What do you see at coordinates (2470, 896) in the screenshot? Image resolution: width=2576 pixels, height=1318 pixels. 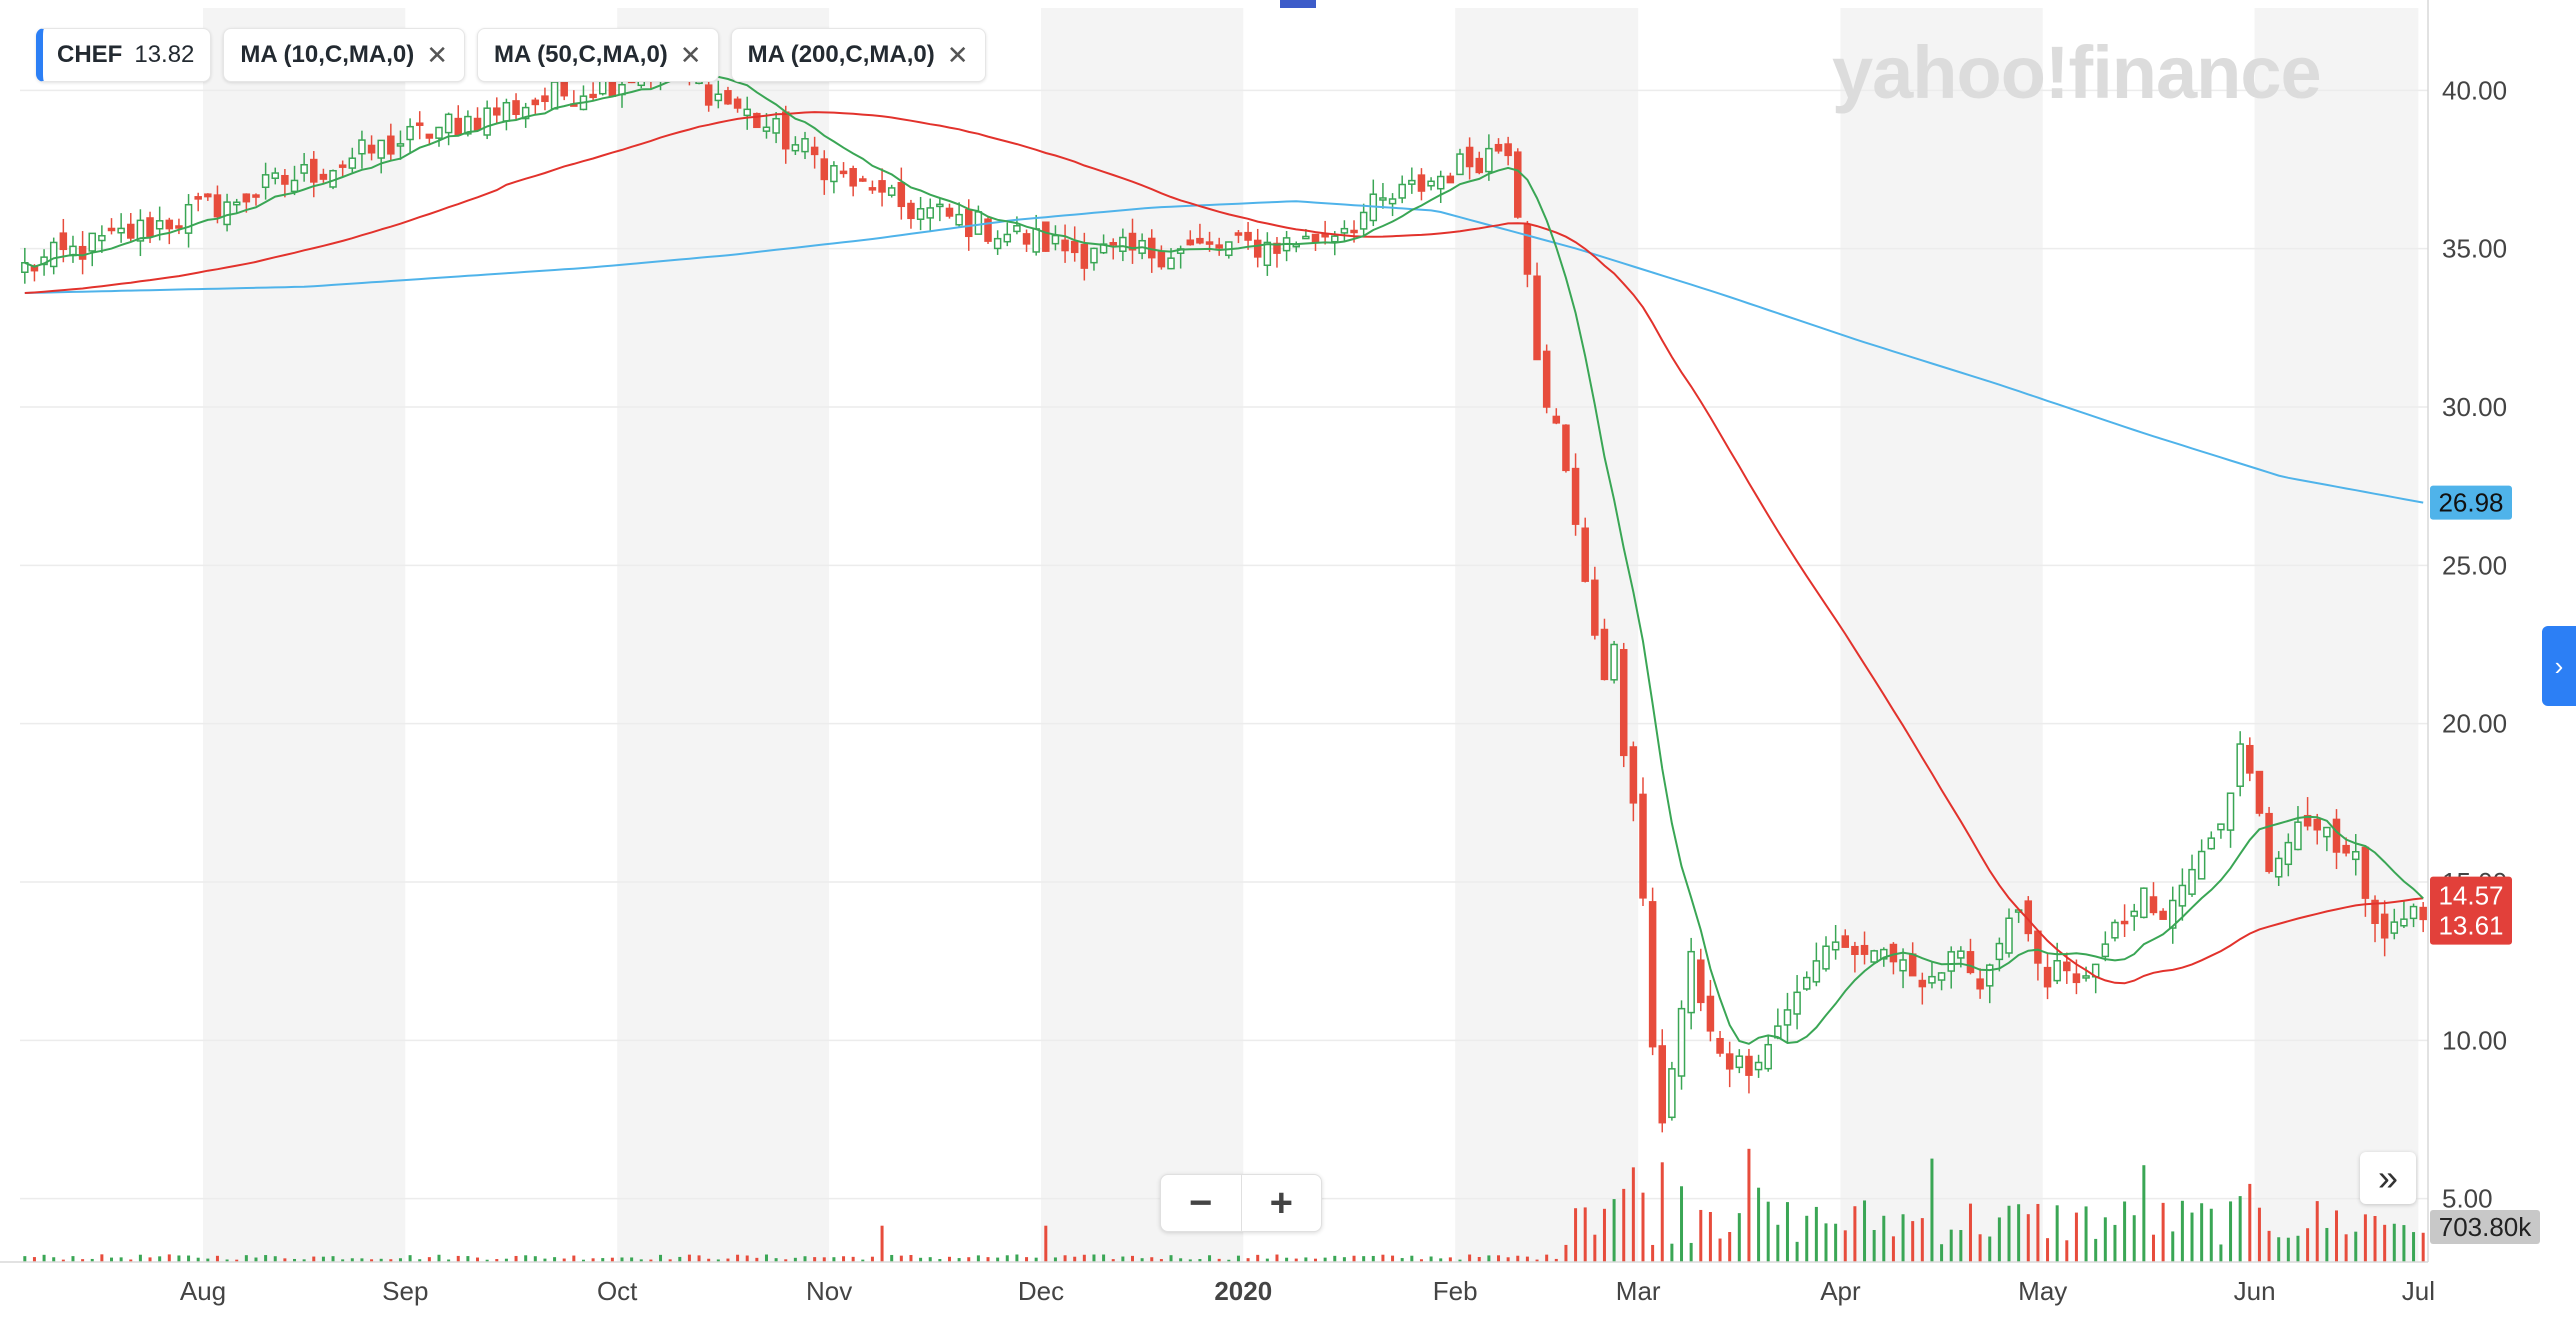 I see `ma50-badge: 14.57` at bounding box center [2470, 896].